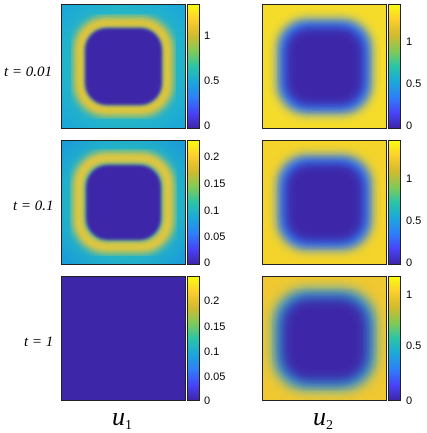 This screenshot has width=427, height=433. I want to click on row-label-t-0-01: t = 0.01, so click(28, 72).